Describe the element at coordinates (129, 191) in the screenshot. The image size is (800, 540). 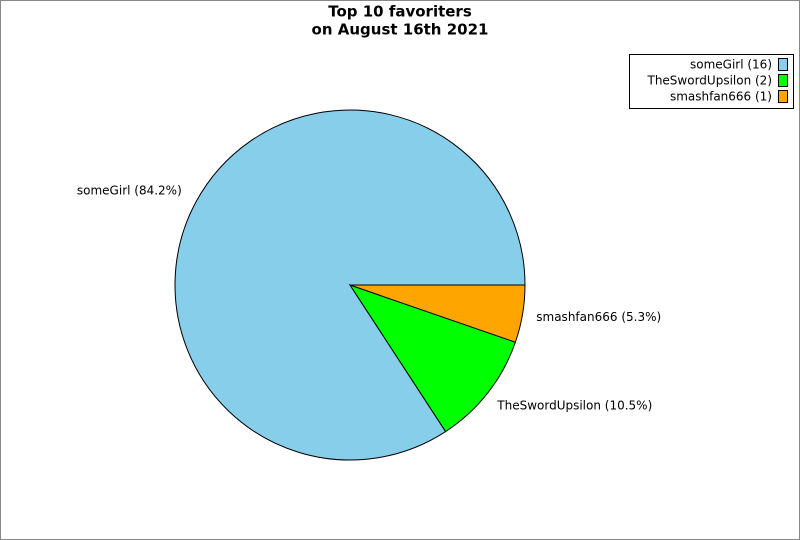
I see `slice-label: someGirl (84.2%)` at that location.